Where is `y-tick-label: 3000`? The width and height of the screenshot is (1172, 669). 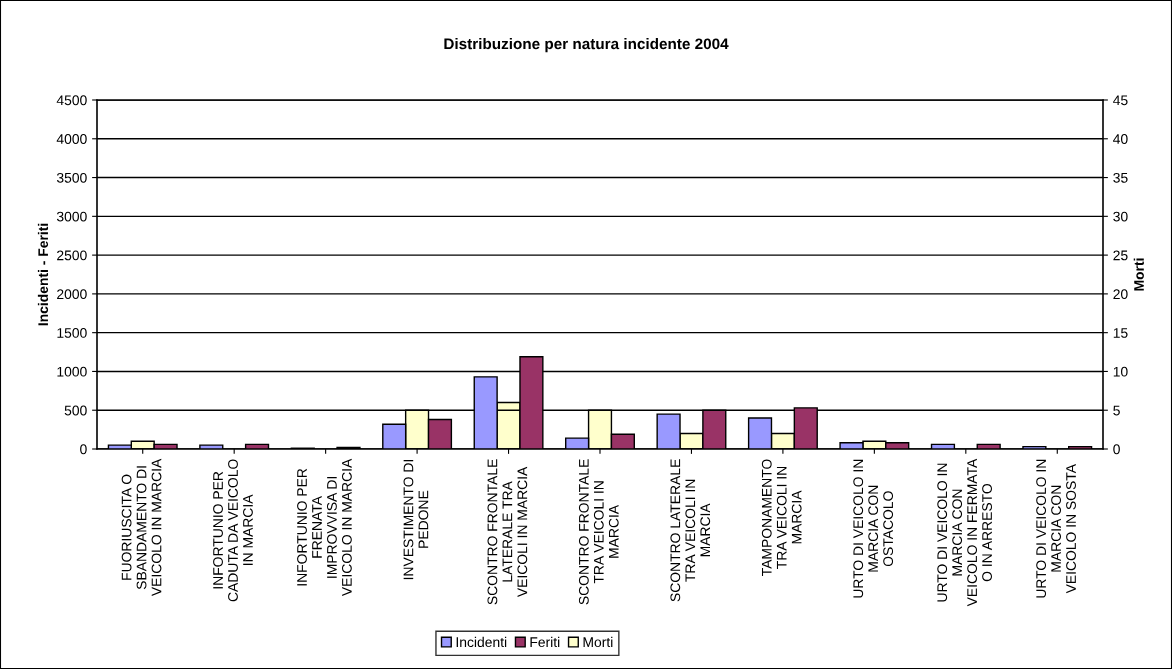
y-tick-label: 3000 is located at coordinates (71, 216).